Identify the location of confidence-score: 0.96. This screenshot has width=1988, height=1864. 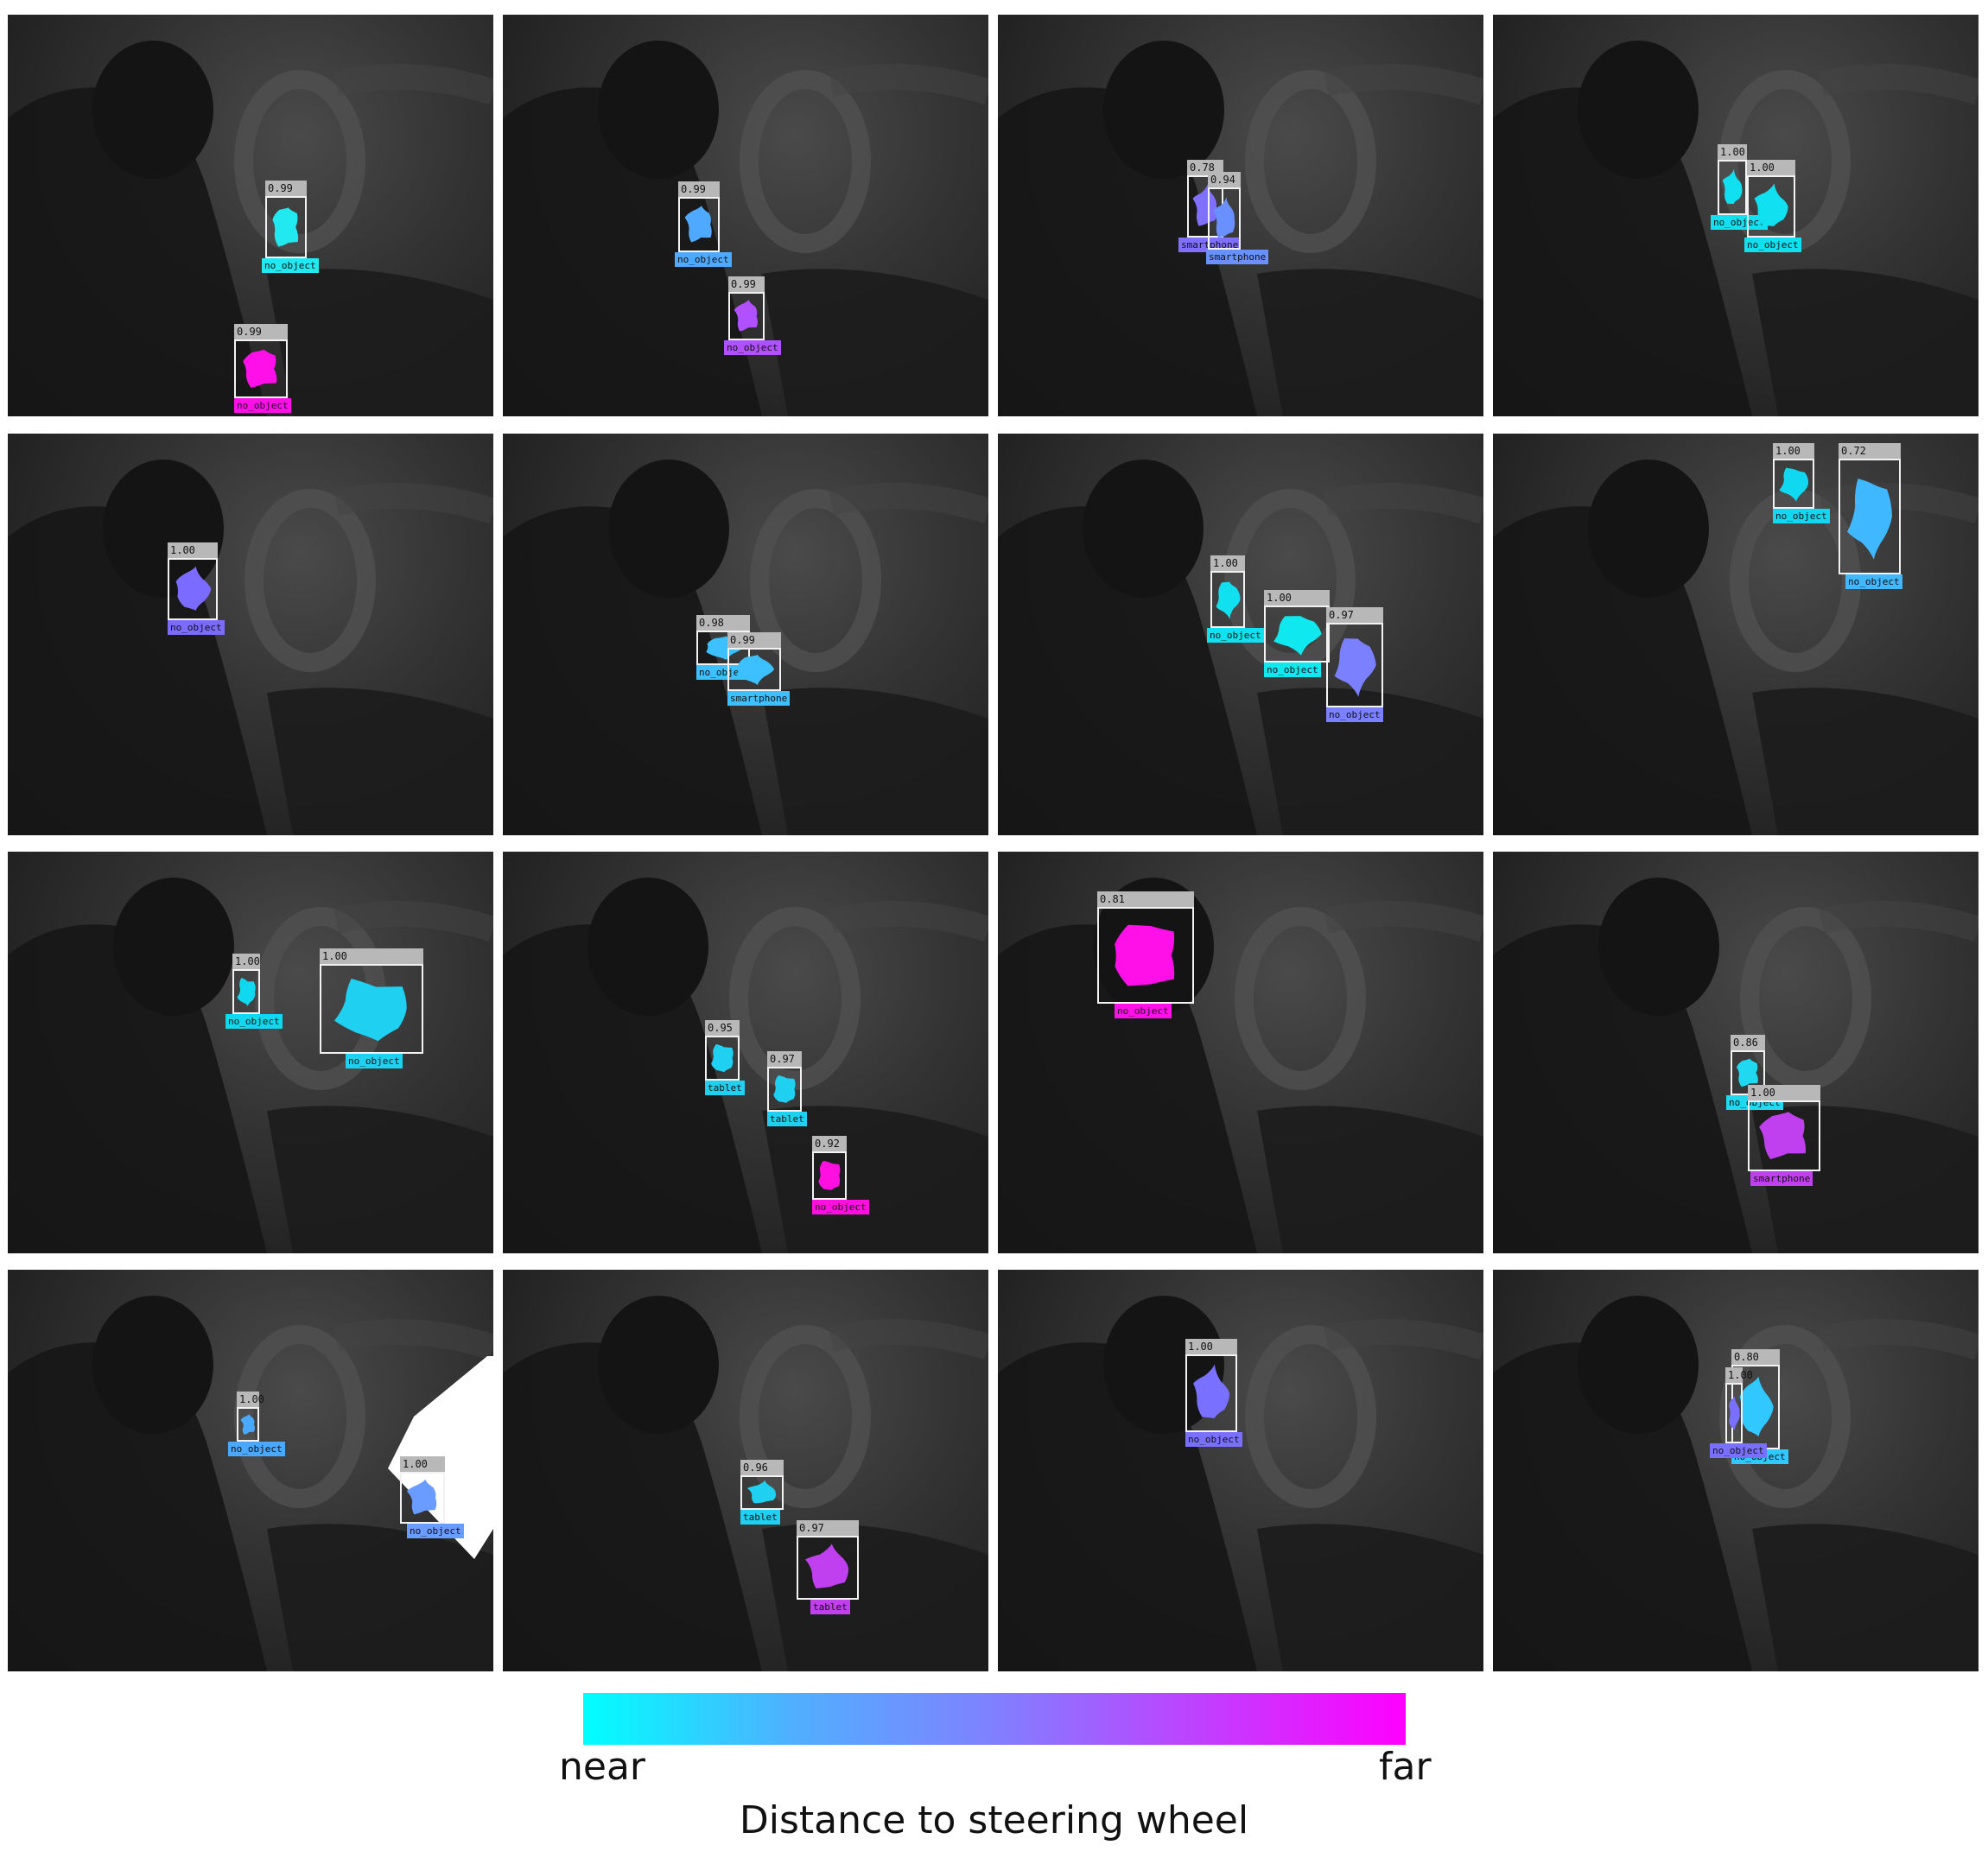
(762, 1467).